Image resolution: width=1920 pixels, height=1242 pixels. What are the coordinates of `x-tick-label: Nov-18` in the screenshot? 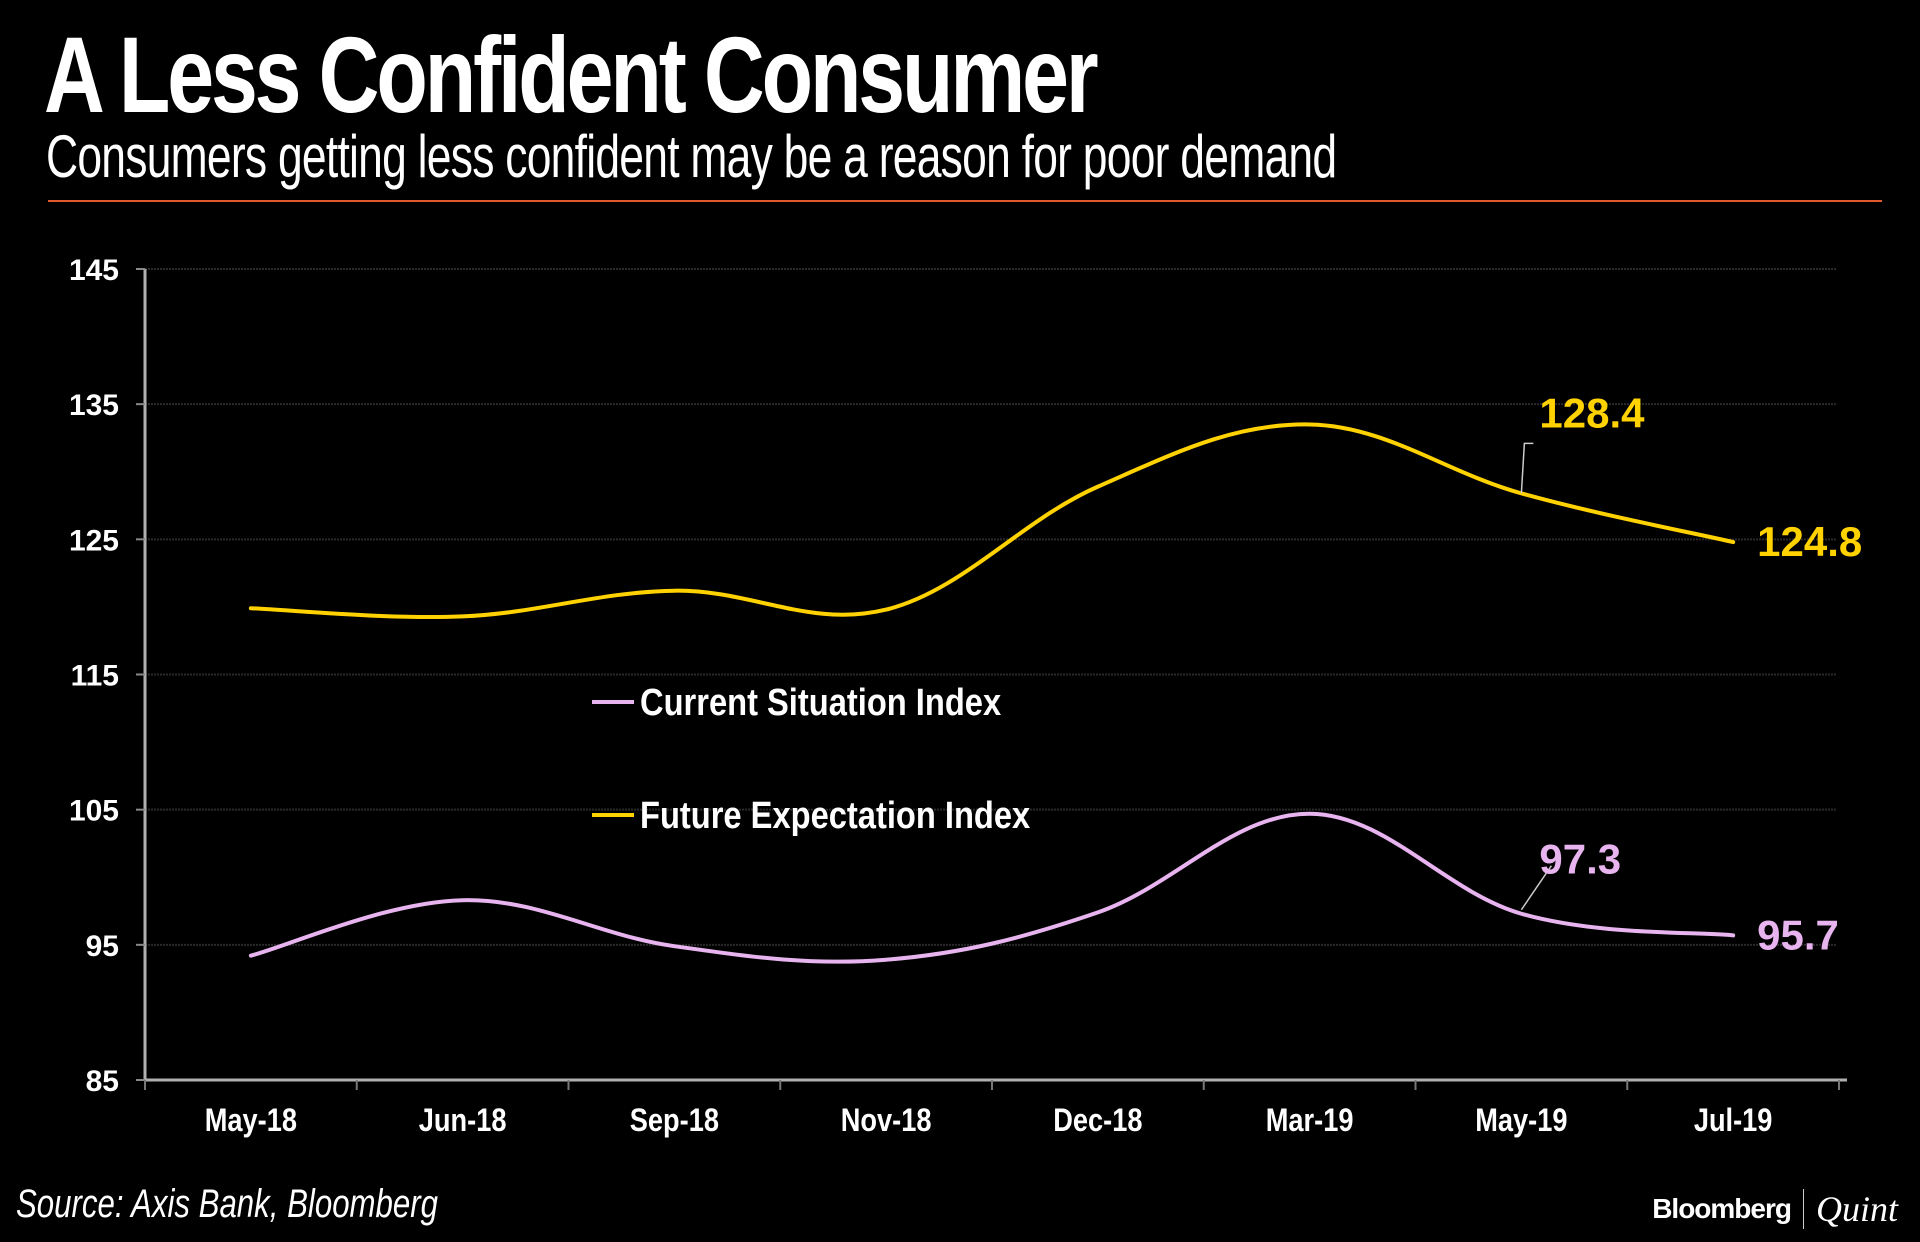 It's located at (886, 1121).